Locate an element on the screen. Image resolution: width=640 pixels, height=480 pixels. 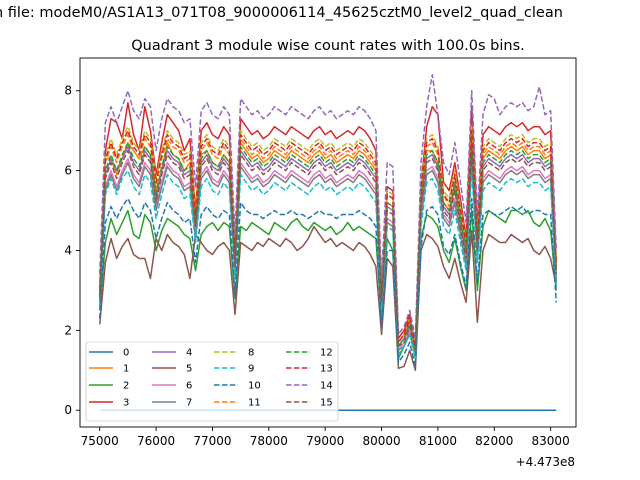
x-tick-label: 83000 is located at coordinates (551, 441).